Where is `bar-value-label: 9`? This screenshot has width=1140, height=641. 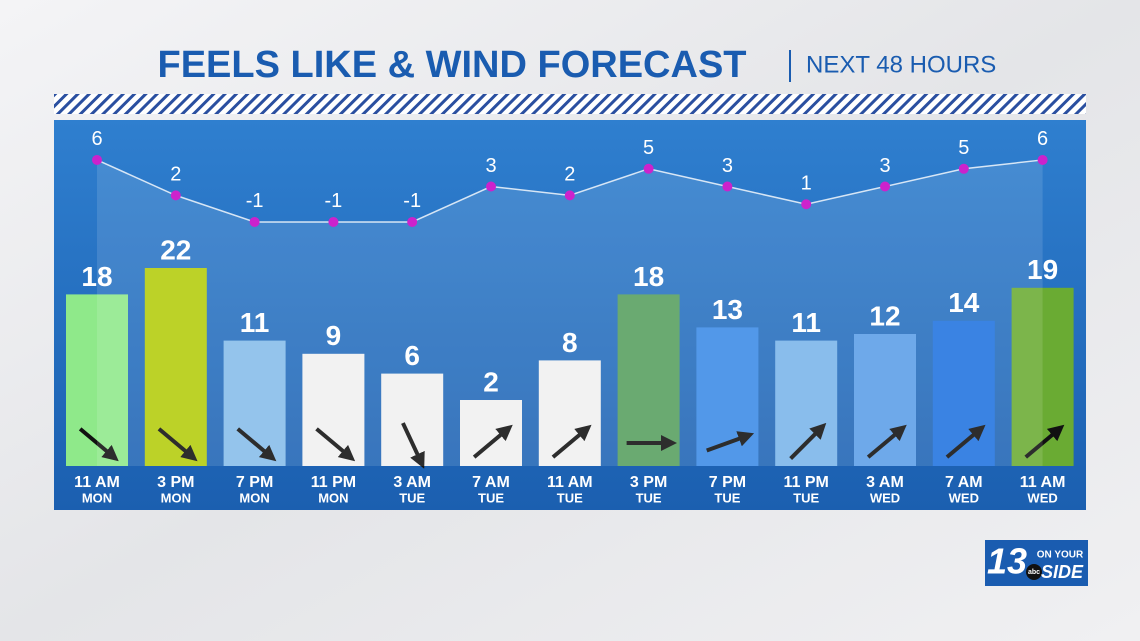
bar-value-label: 9 is located at coordinates (334, 335).